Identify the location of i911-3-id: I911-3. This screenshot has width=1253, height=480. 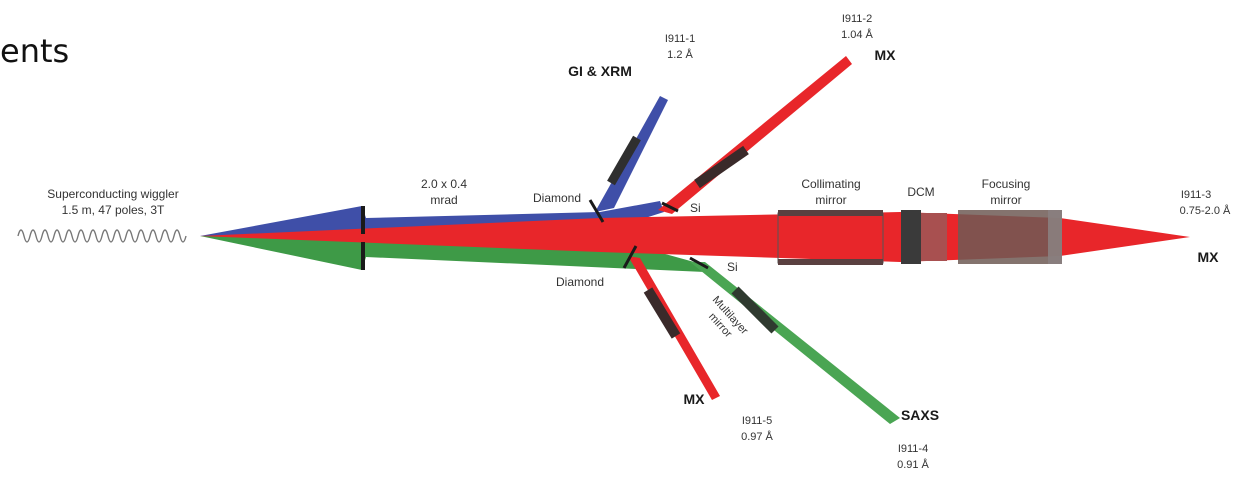
(1196, 195).